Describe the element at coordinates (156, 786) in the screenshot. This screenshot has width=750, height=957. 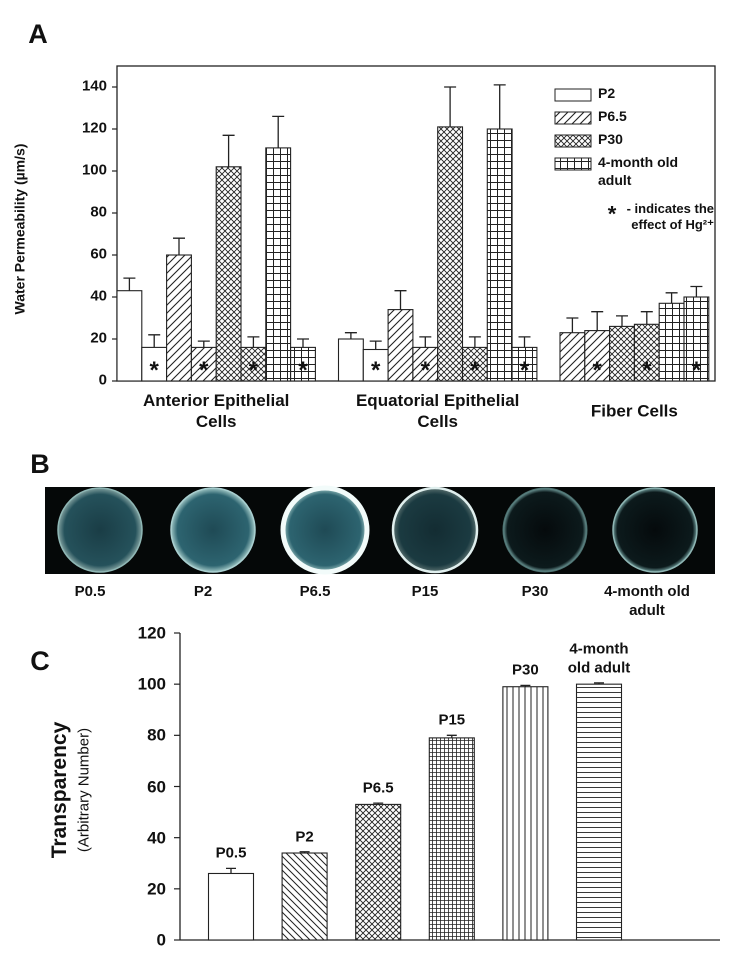
I see `y-tick-label: 60` at that location.